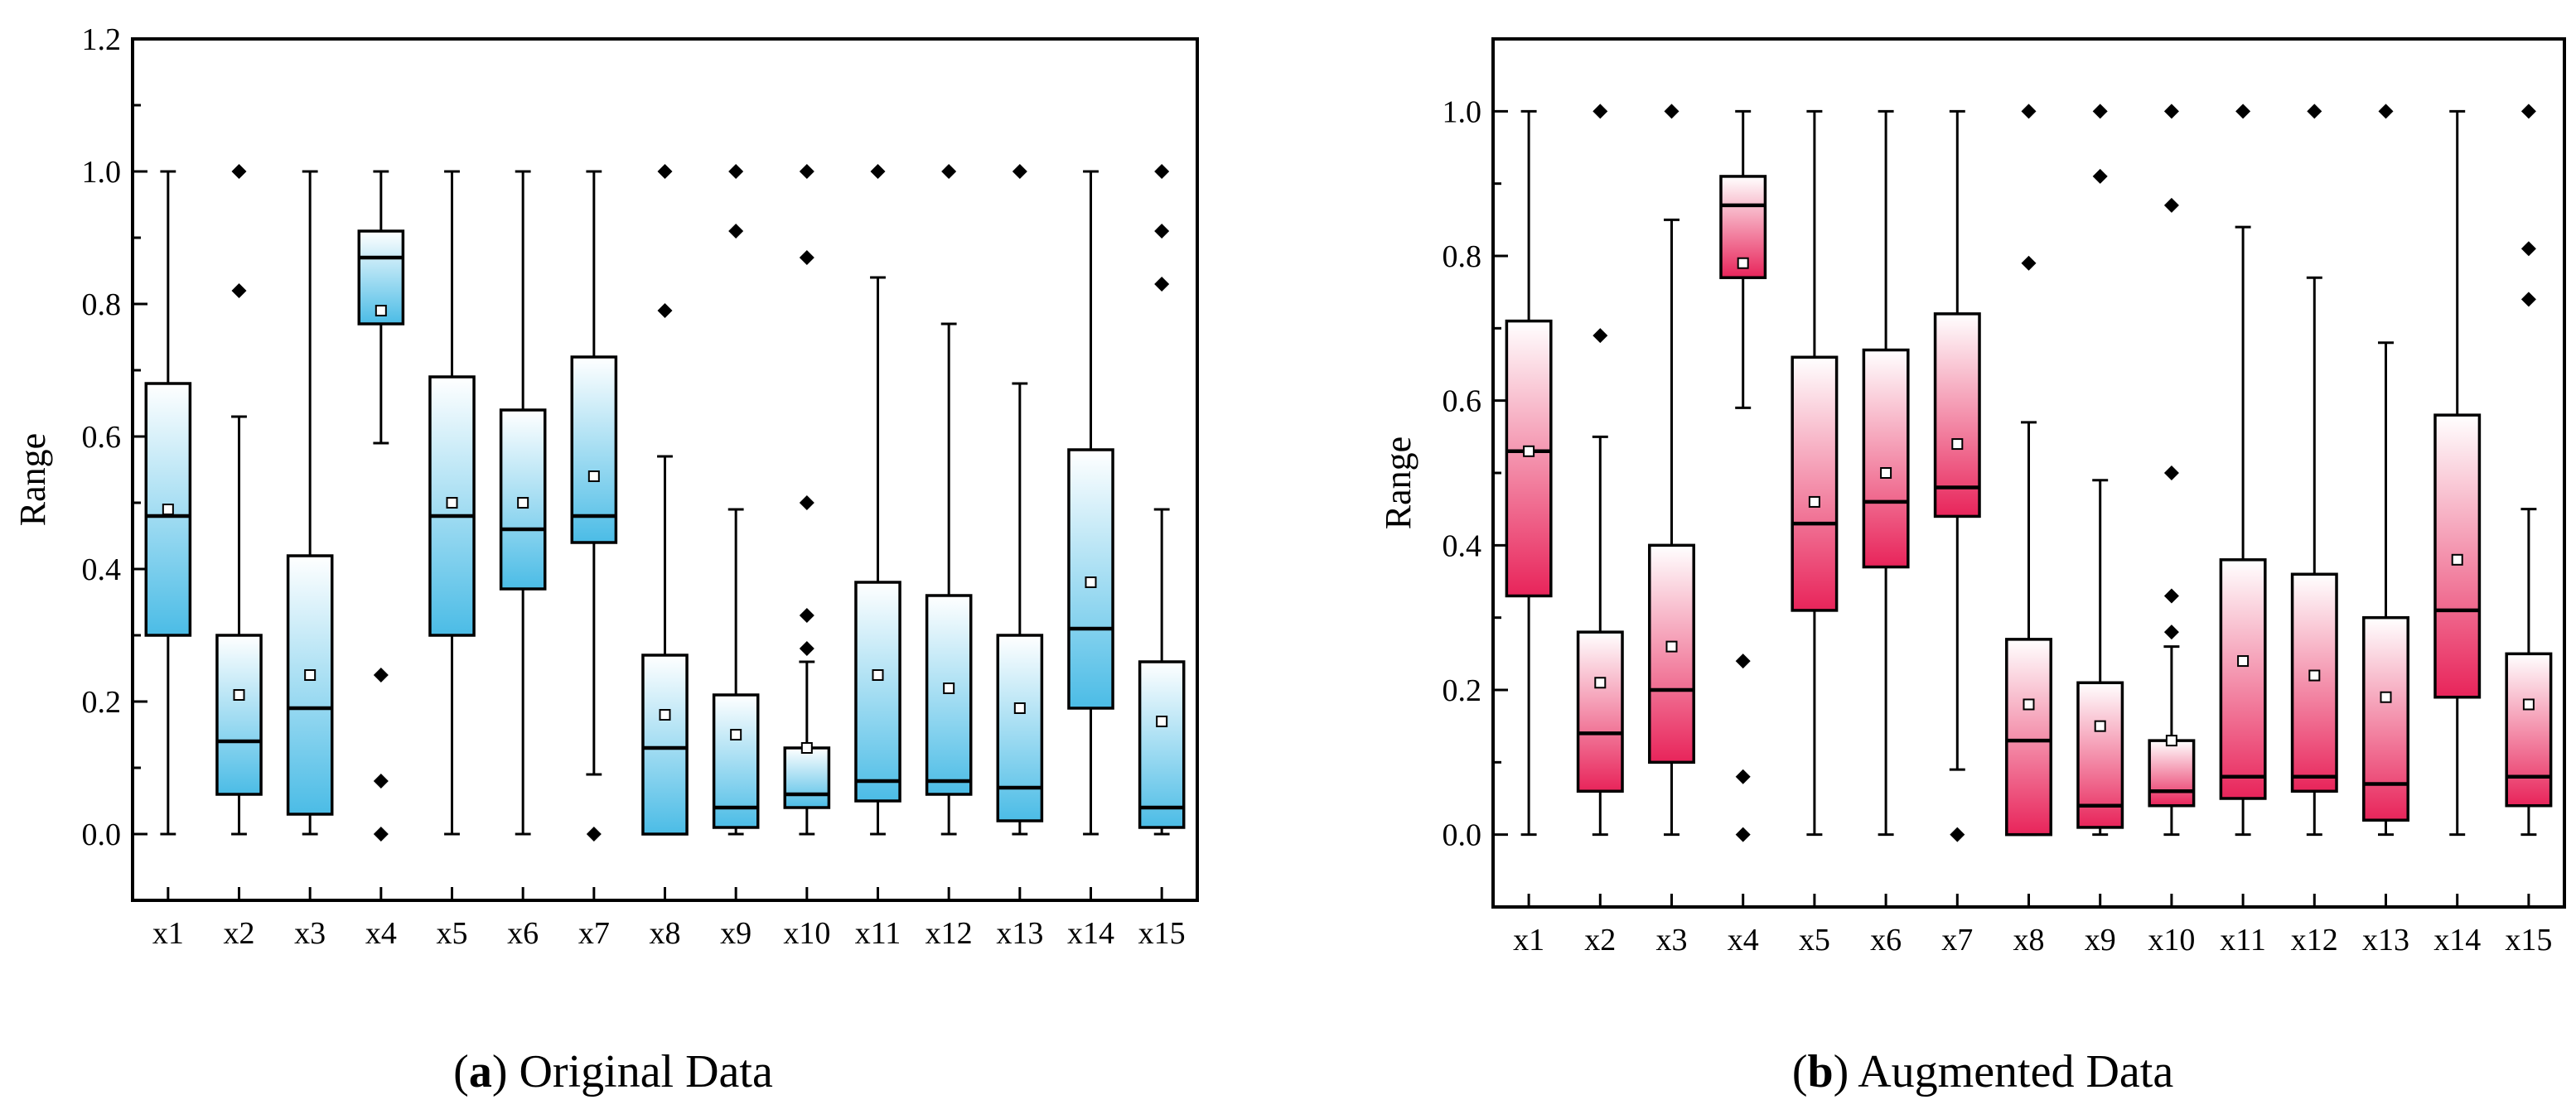  I want to click on x-tick-label: x9, so click(736, 933).